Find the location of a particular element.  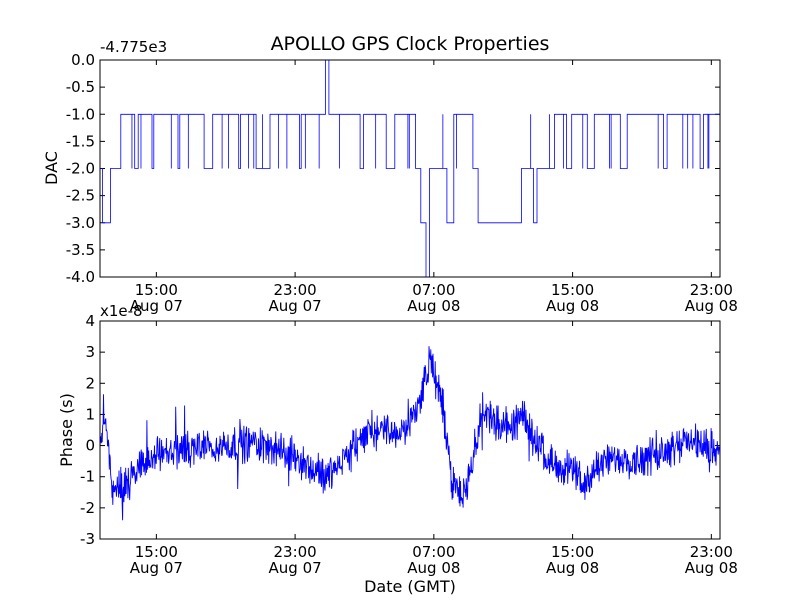

y-tick-label: -1.5 is located at coordinates (80, 141).